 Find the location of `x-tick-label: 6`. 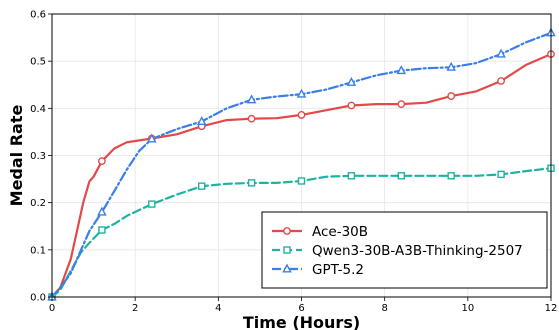

x-tick-label: 6 is located at coordinates (301, 308).